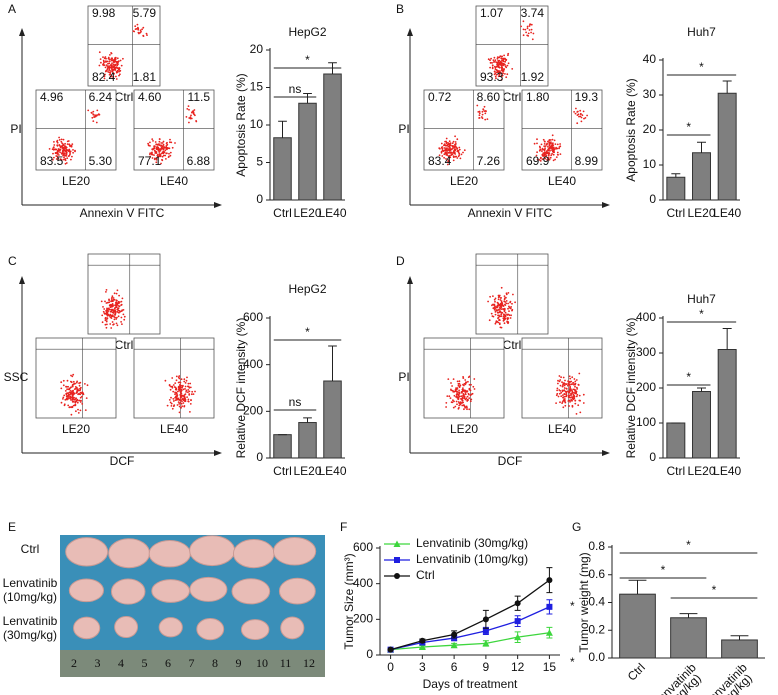 The image size is (778, 695). Describe the element at coordinates (650, 59) in the screenshot. I see `y-tick-label: 40` at that location.